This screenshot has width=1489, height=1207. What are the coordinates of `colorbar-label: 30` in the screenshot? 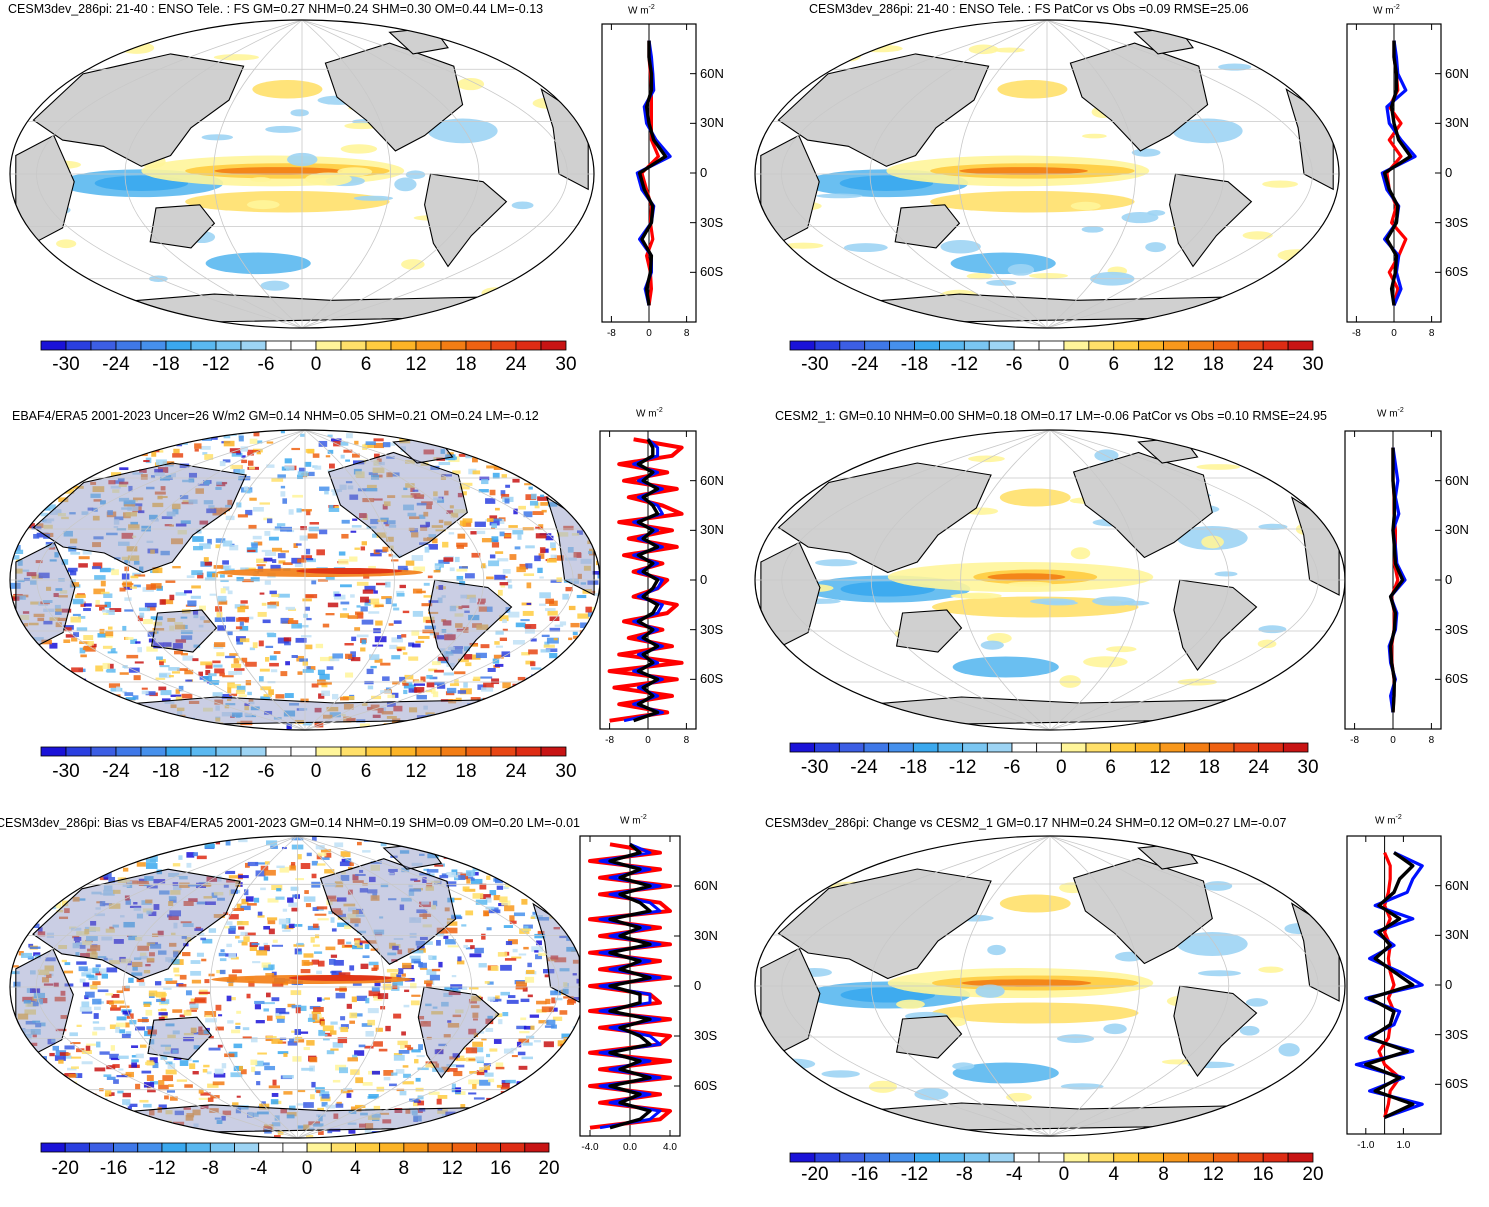 It's located at (566, 364).